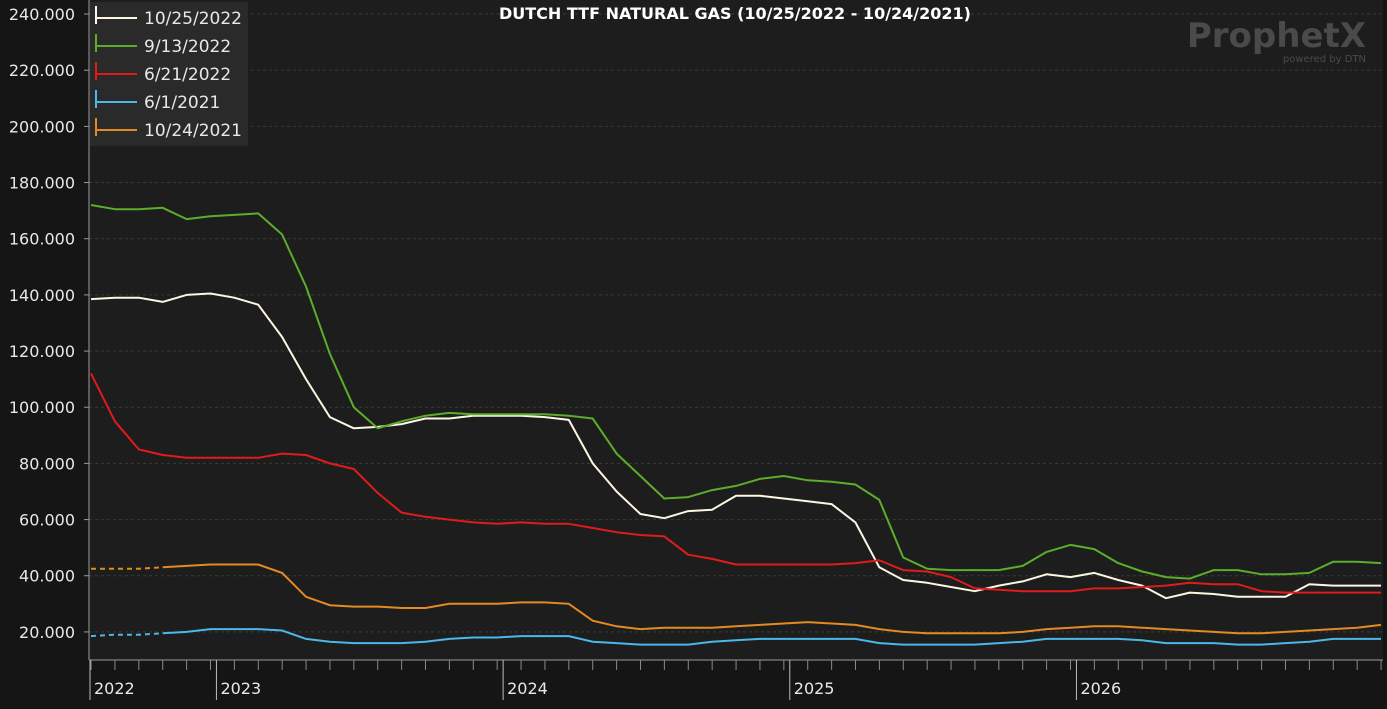 This screenshot has width=1387, height=709. What do you see at coordinates (814, 688) in the screenshot?
I see `x-year-label: 2025` at bounding box center [814, 688].